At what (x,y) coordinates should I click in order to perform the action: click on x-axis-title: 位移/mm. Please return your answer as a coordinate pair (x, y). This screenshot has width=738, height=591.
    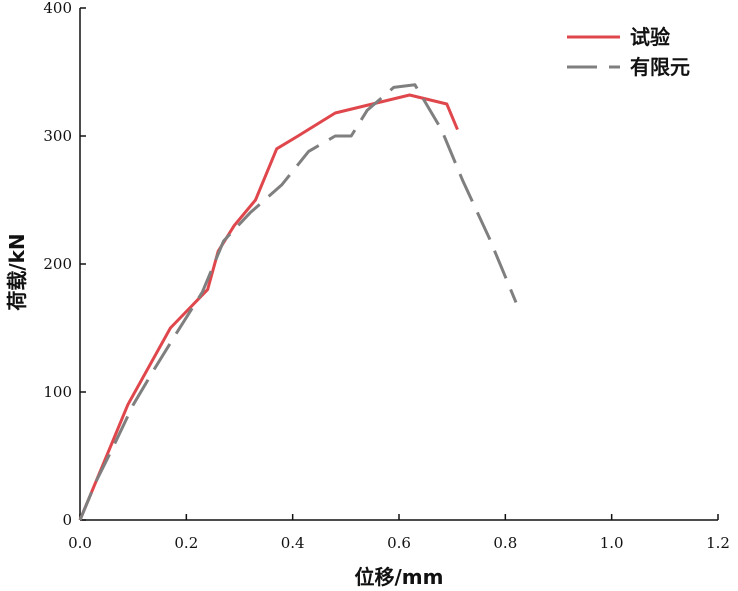
    Looking at the image, I should click on (399, 577).